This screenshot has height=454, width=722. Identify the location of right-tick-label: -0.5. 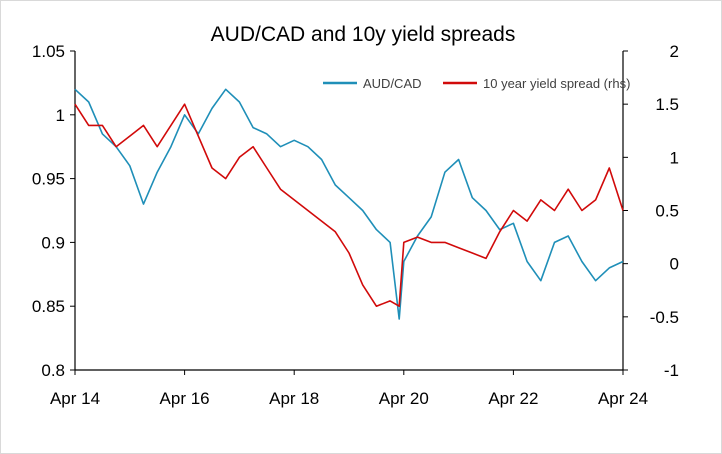
(664, 317).